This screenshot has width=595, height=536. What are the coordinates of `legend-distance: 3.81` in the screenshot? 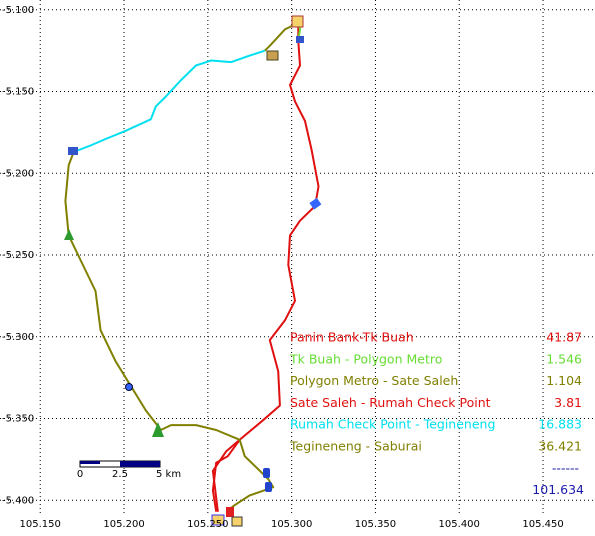 It's located at (568, 402).